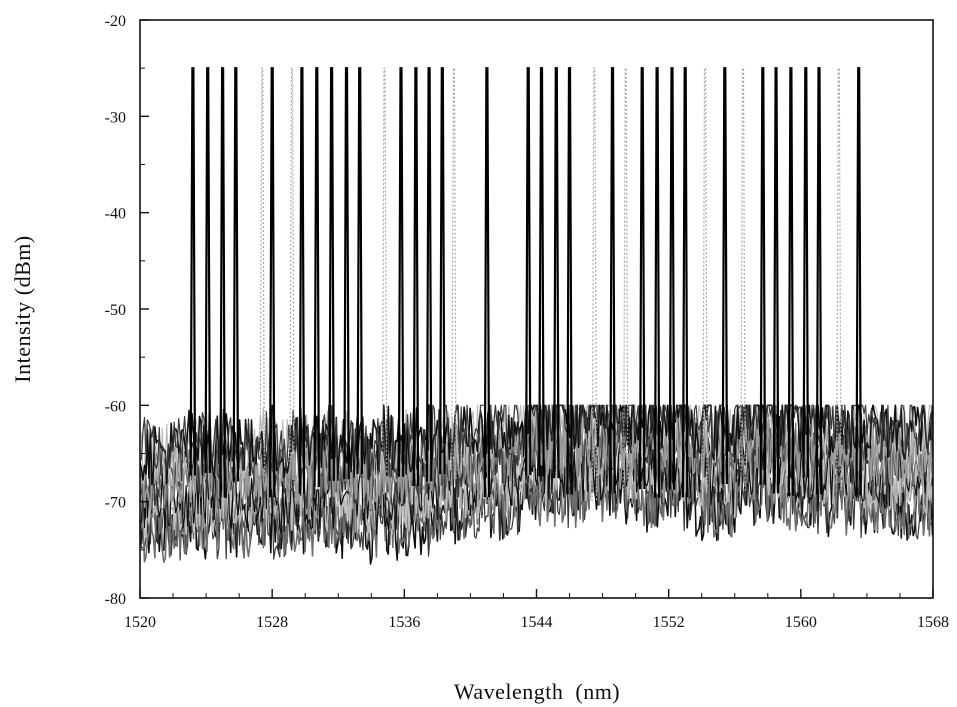  I want to click on y-axis-ticks: -20 -30 -40 -50 -60 -70 -80, so click(127, 310).